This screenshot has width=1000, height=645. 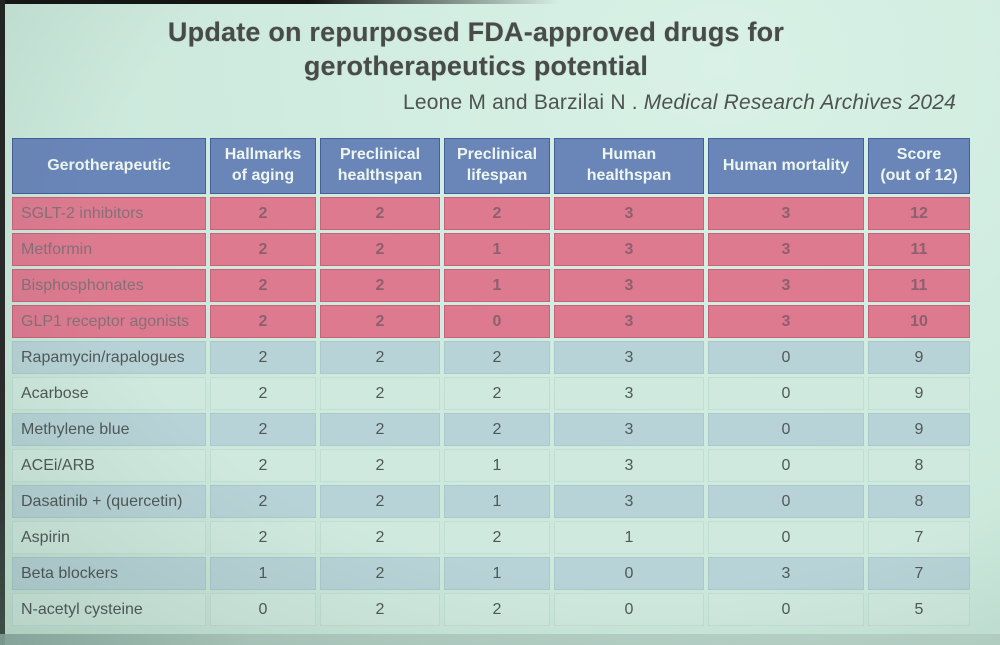 I want to click on table-row: SGLT-2 inhibitors 2 2 2 3 3 12, so click(x=491, y=213).